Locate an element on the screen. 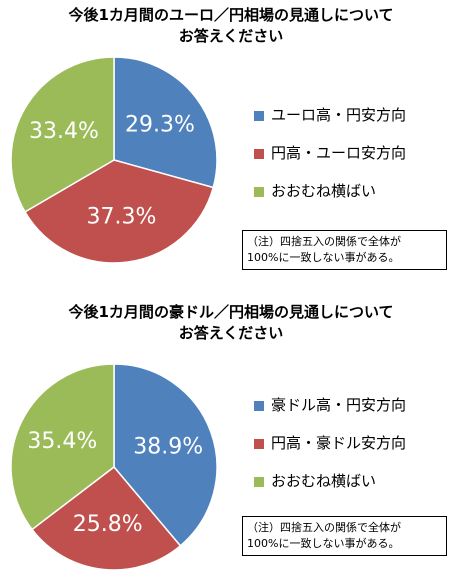  legend-label: 豪ドル高・円安方向 is located at coordinates (339, 405).